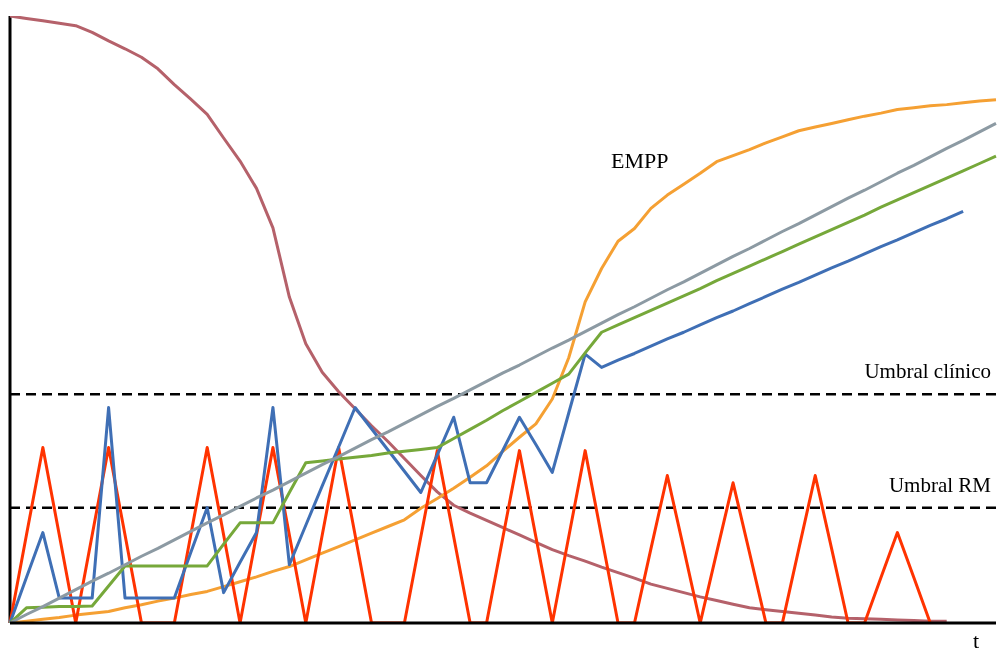  Describe the element at coordinates (927, 371) in the screenshot. I see `ref-line-label: Umbral clínico` at that location.